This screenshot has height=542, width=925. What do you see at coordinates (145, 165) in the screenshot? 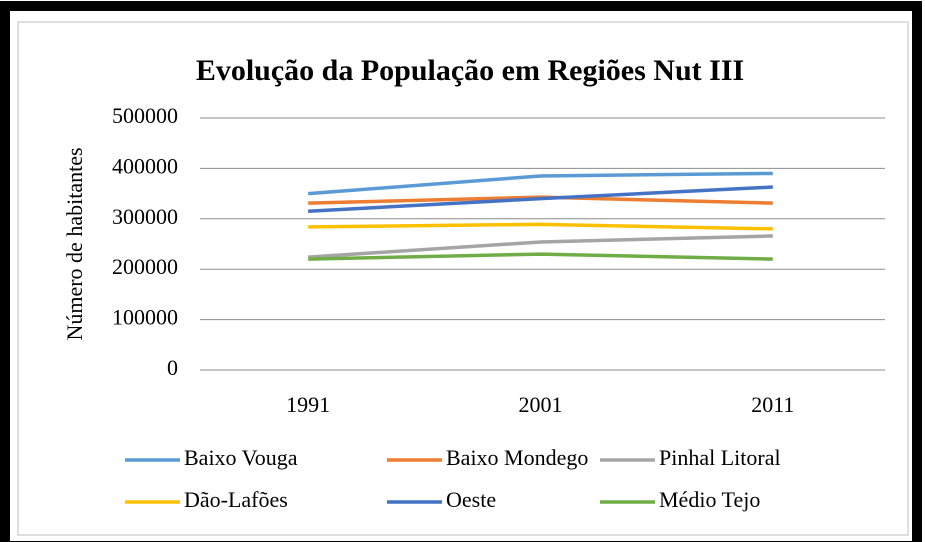
I see `y-tick-label: 400000` at bounding box center [145, 165].